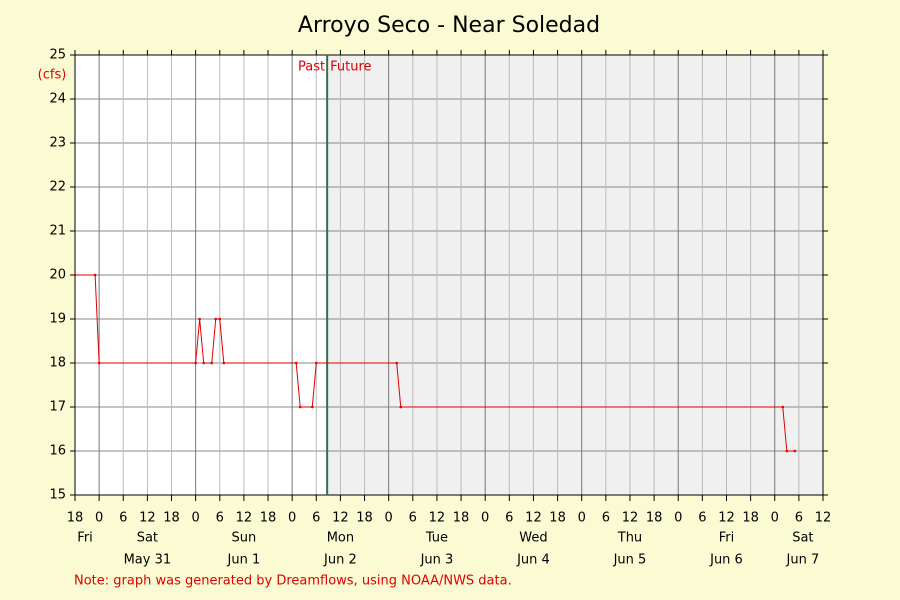  What do you see at coordinates (340, 560) in the screenshot?
I see `date-label: Jun 2` at bounding box center [340, 560].